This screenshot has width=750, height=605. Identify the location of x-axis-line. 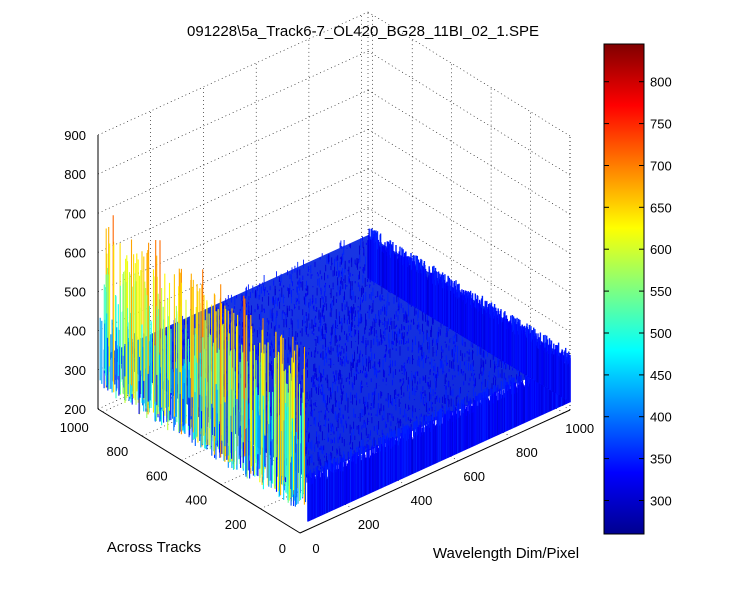
(435, 471).